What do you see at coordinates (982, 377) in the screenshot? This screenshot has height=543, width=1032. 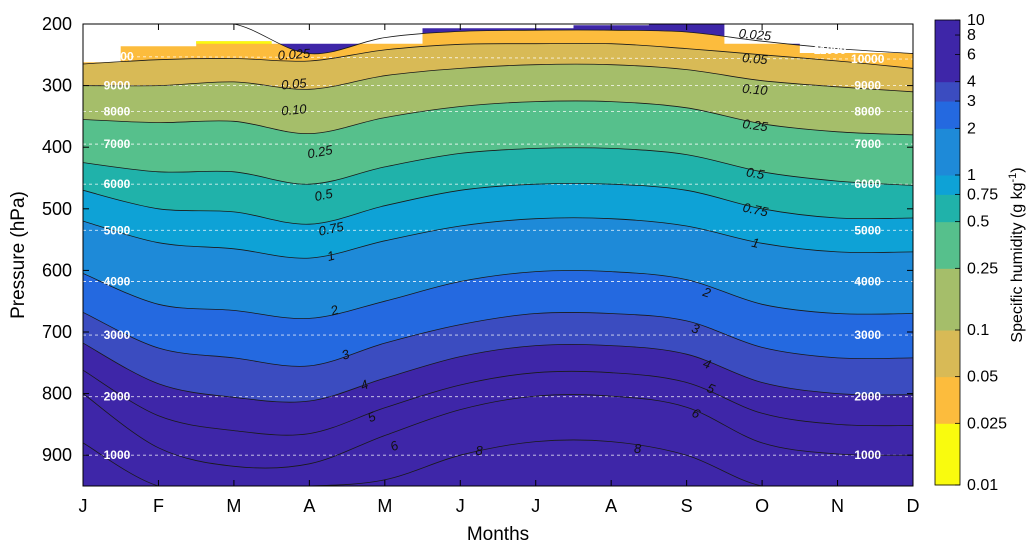 I see `colorbar-label: 0.05` at bounding box center [982, 377].